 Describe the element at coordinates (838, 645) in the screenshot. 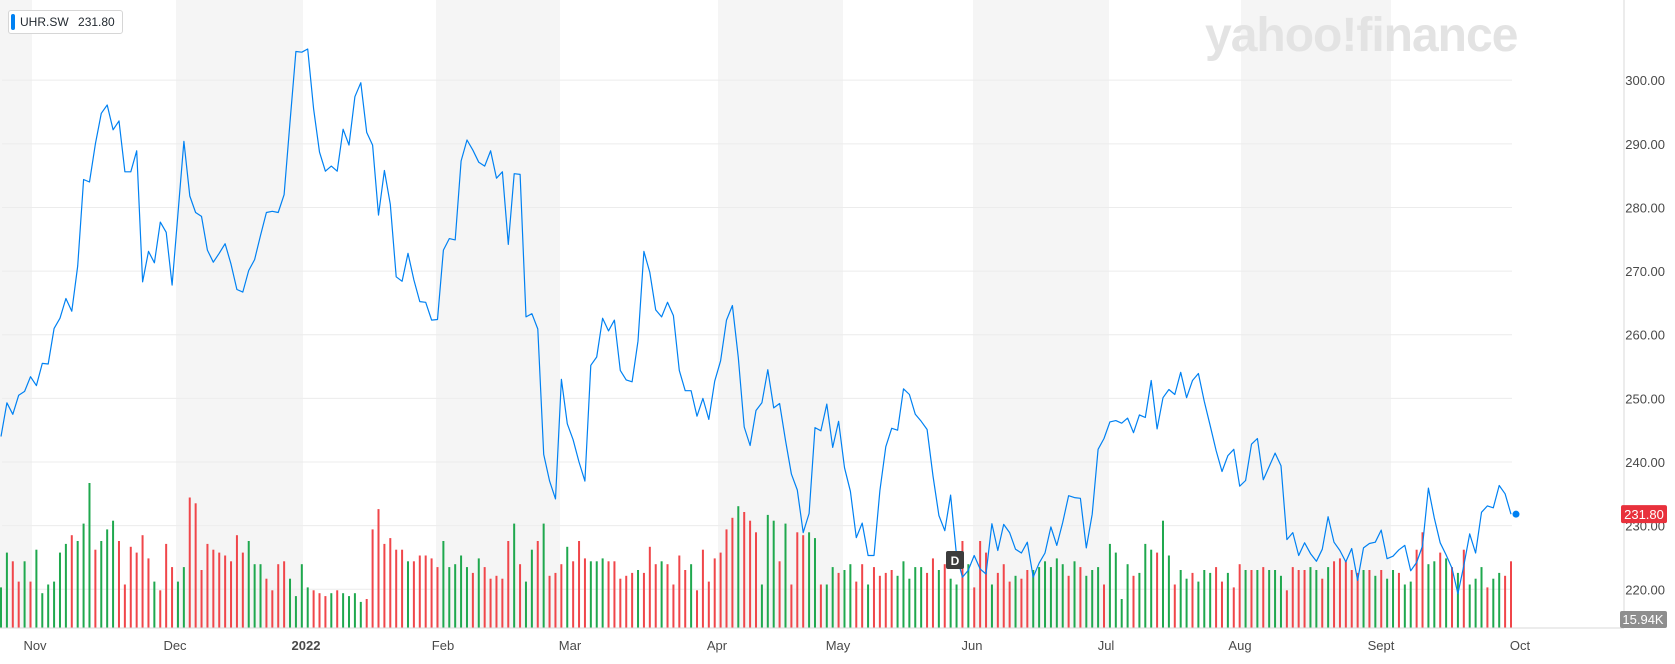

I see `x-tick-label: May` at that location.